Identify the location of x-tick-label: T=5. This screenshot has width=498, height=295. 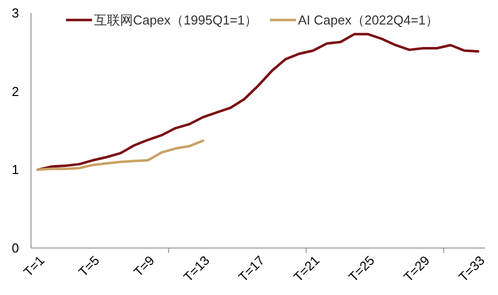
(89, 266).